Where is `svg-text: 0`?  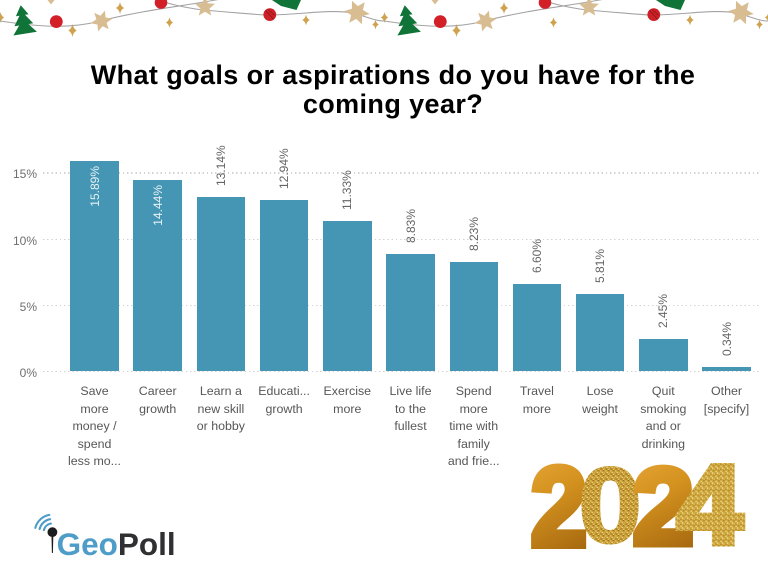
svg-text: 0 is located at coordinates (610, 502).